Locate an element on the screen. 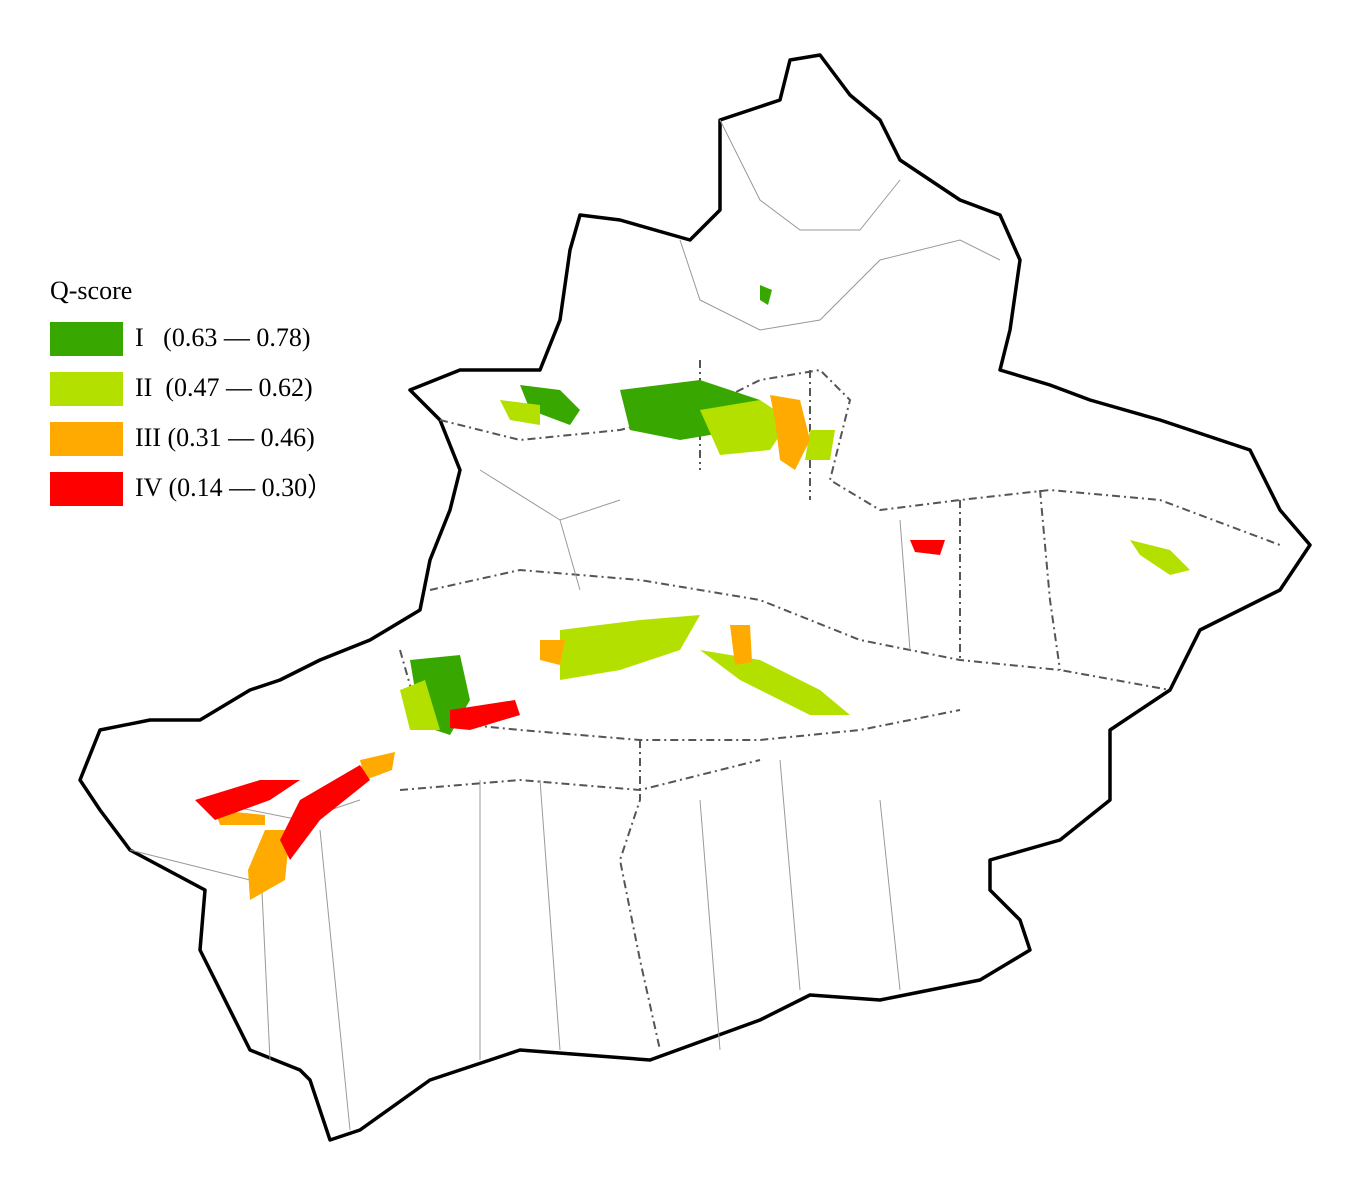  legend-label: I (0.63 — 0.78) is located at coordinates (222, 337).